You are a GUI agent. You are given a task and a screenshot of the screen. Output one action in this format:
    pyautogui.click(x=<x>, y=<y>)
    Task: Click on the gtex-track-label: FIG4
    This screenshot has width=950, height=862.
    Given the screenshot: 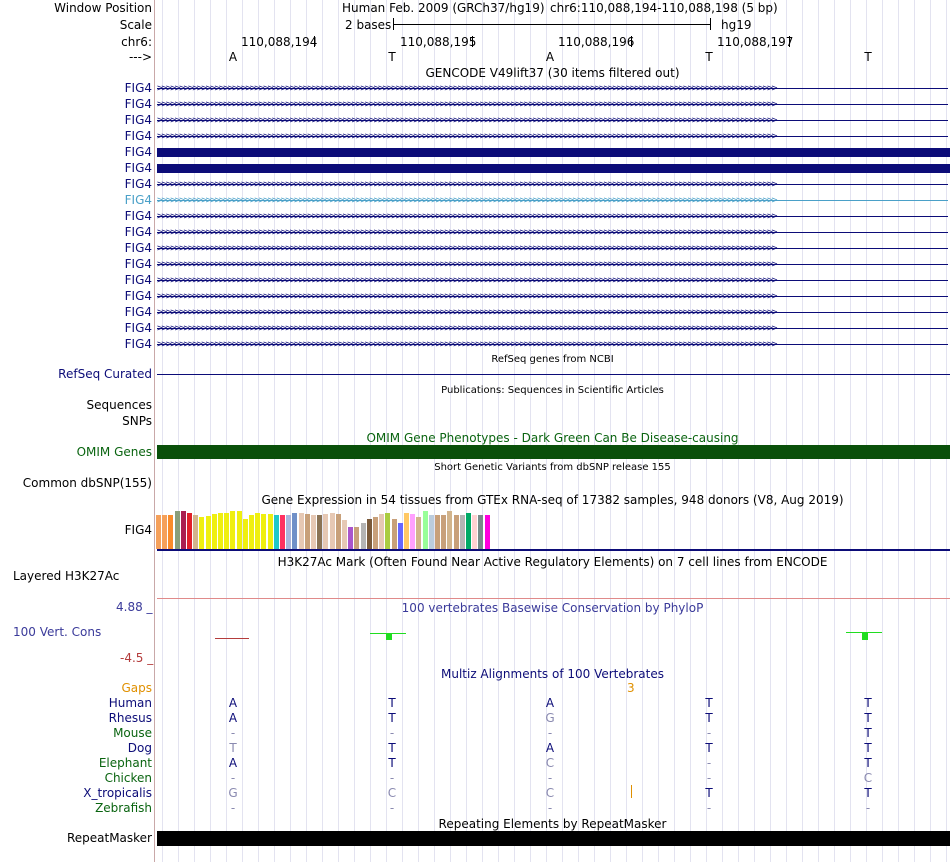 What is the action you would take?
    pyautogui.click(x=138, y=530)
    